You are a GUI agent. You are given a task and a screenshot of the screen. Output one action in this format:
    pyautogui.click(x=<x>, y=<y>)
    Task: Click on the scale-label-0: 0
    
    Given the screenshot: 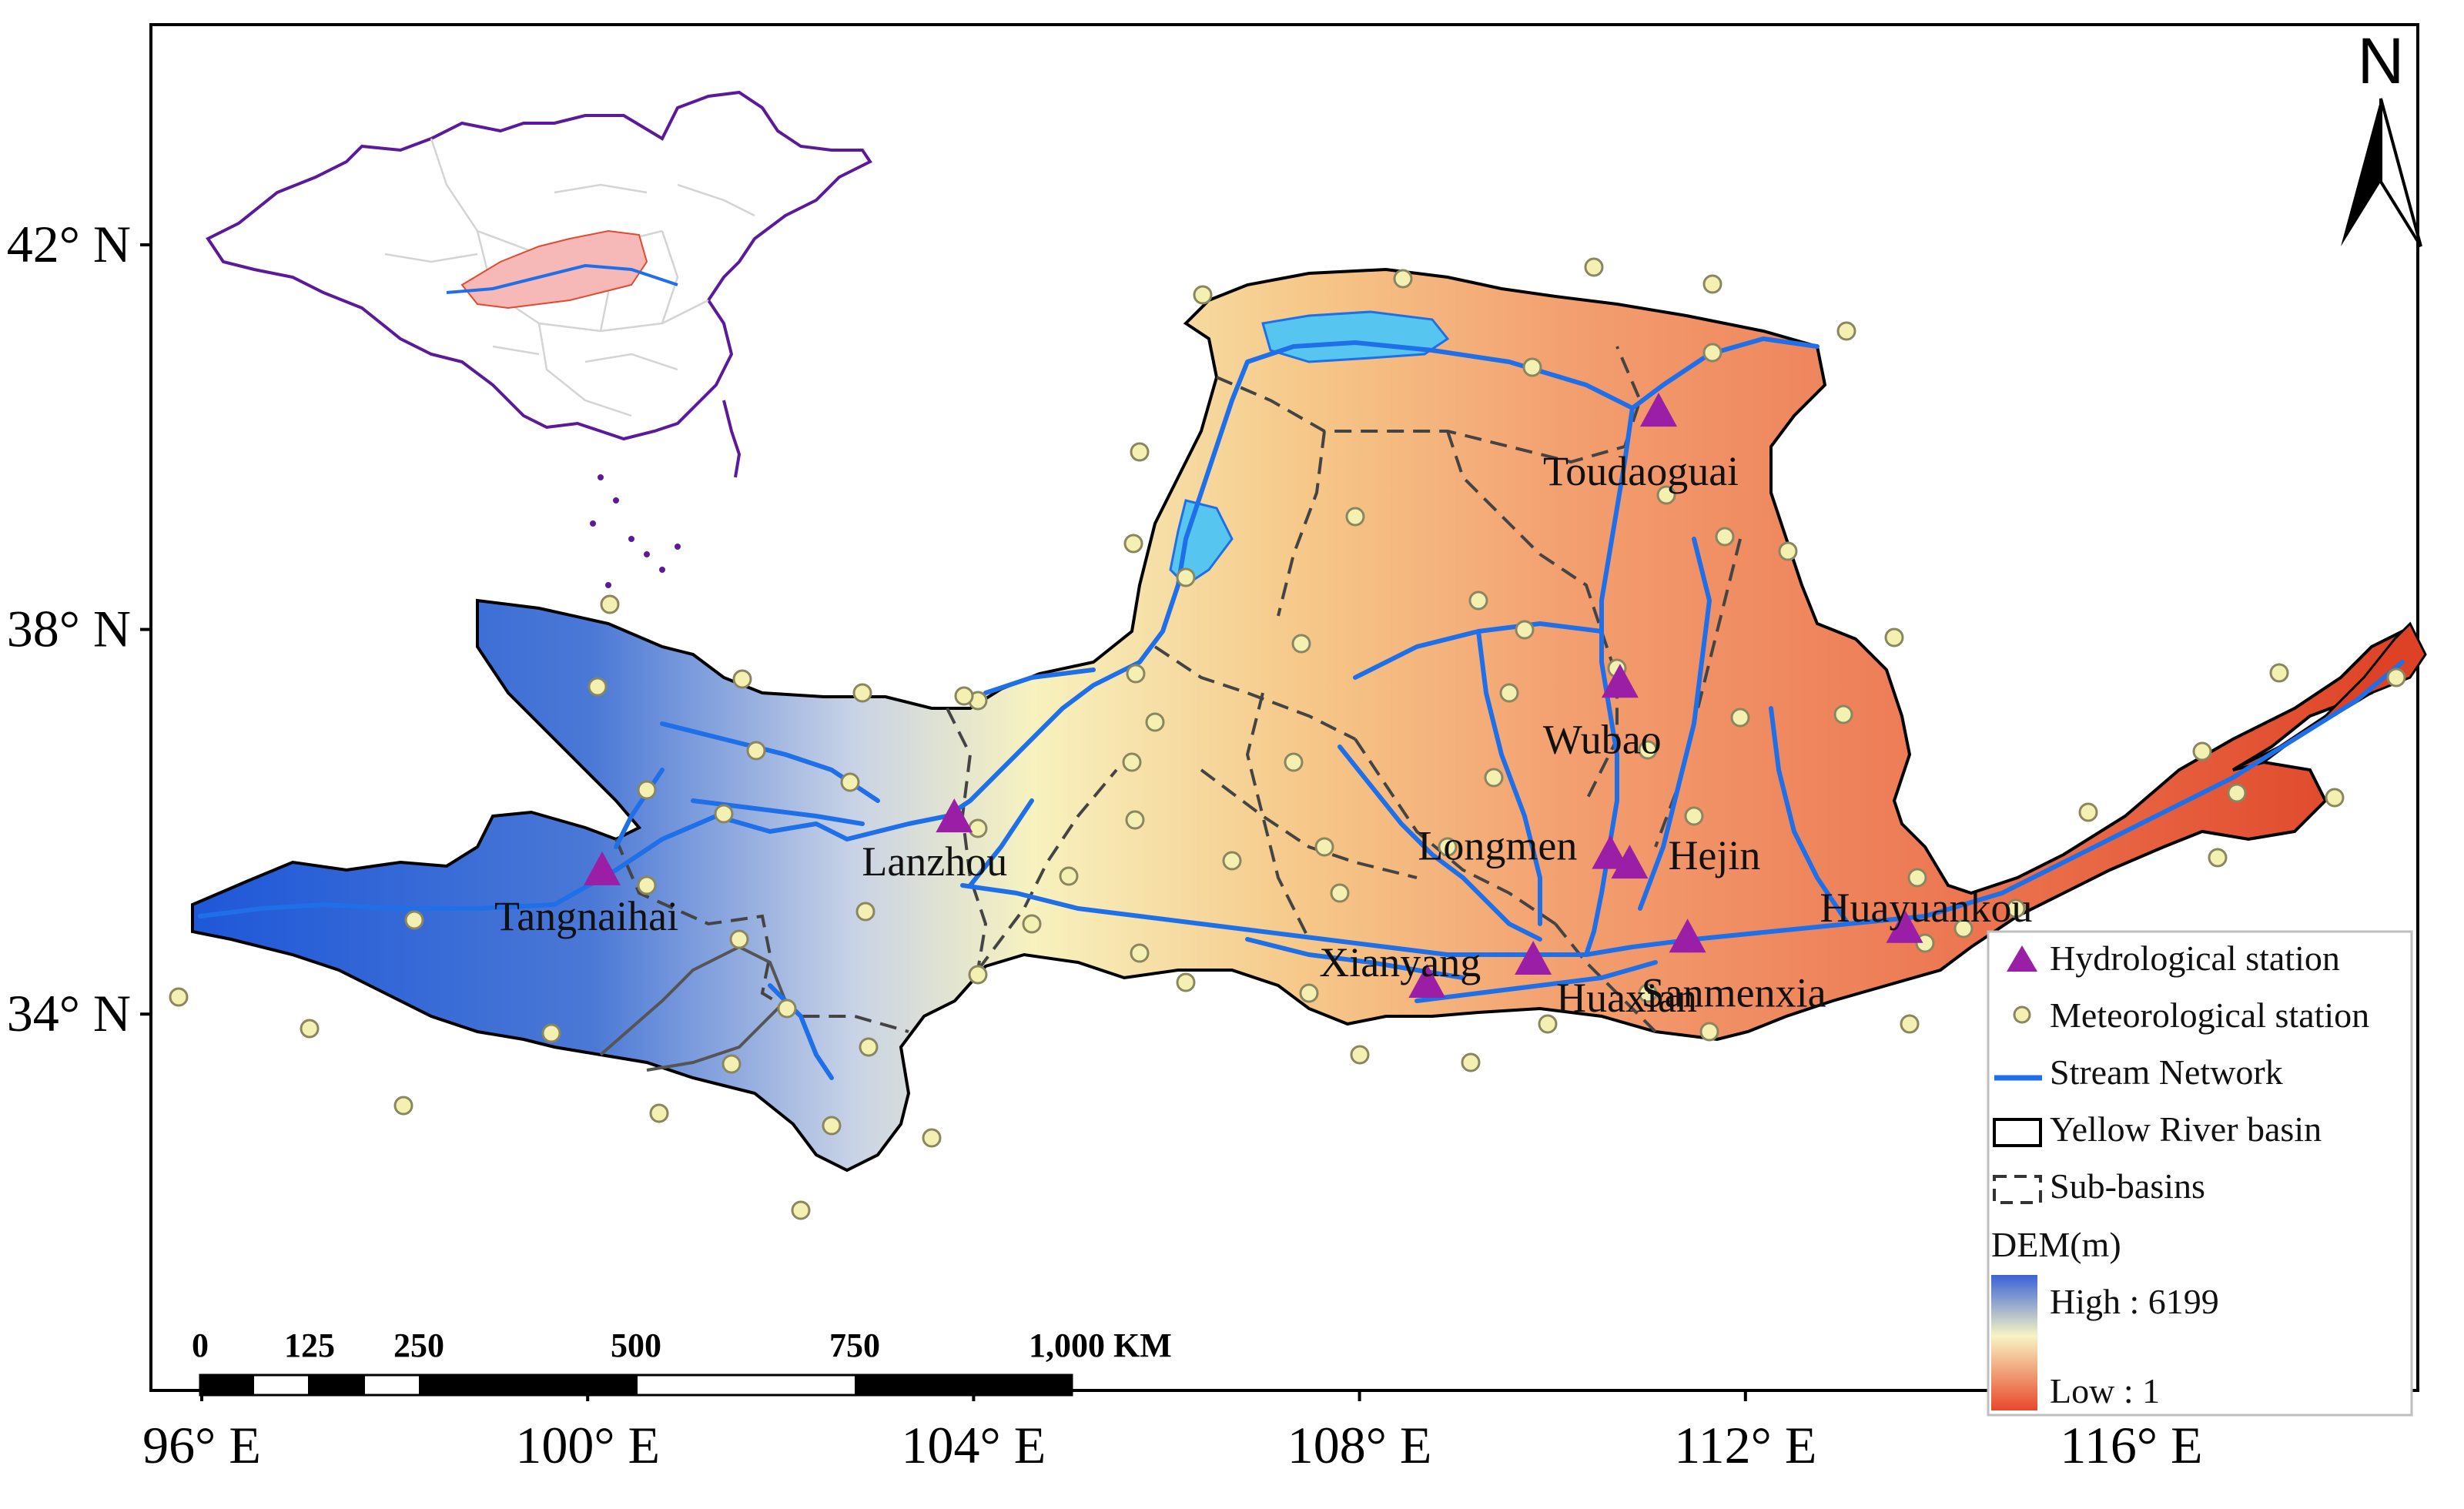 What is the action you would take?
    pyautogui.click(x=200, y=1345)
    